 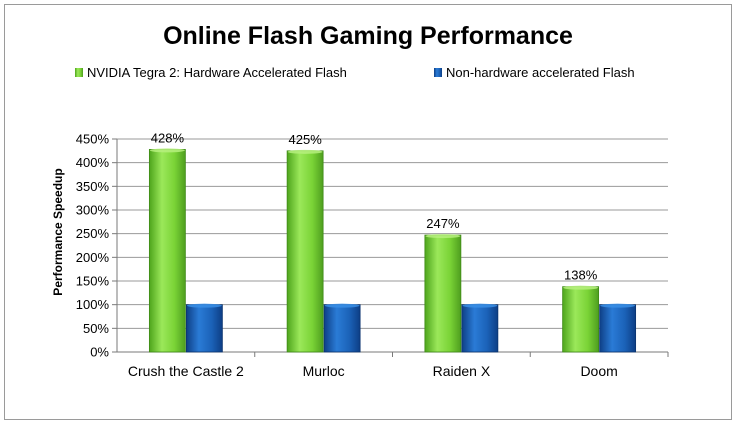 I want to click on data-label: 138%, so click(x=581, y=275).